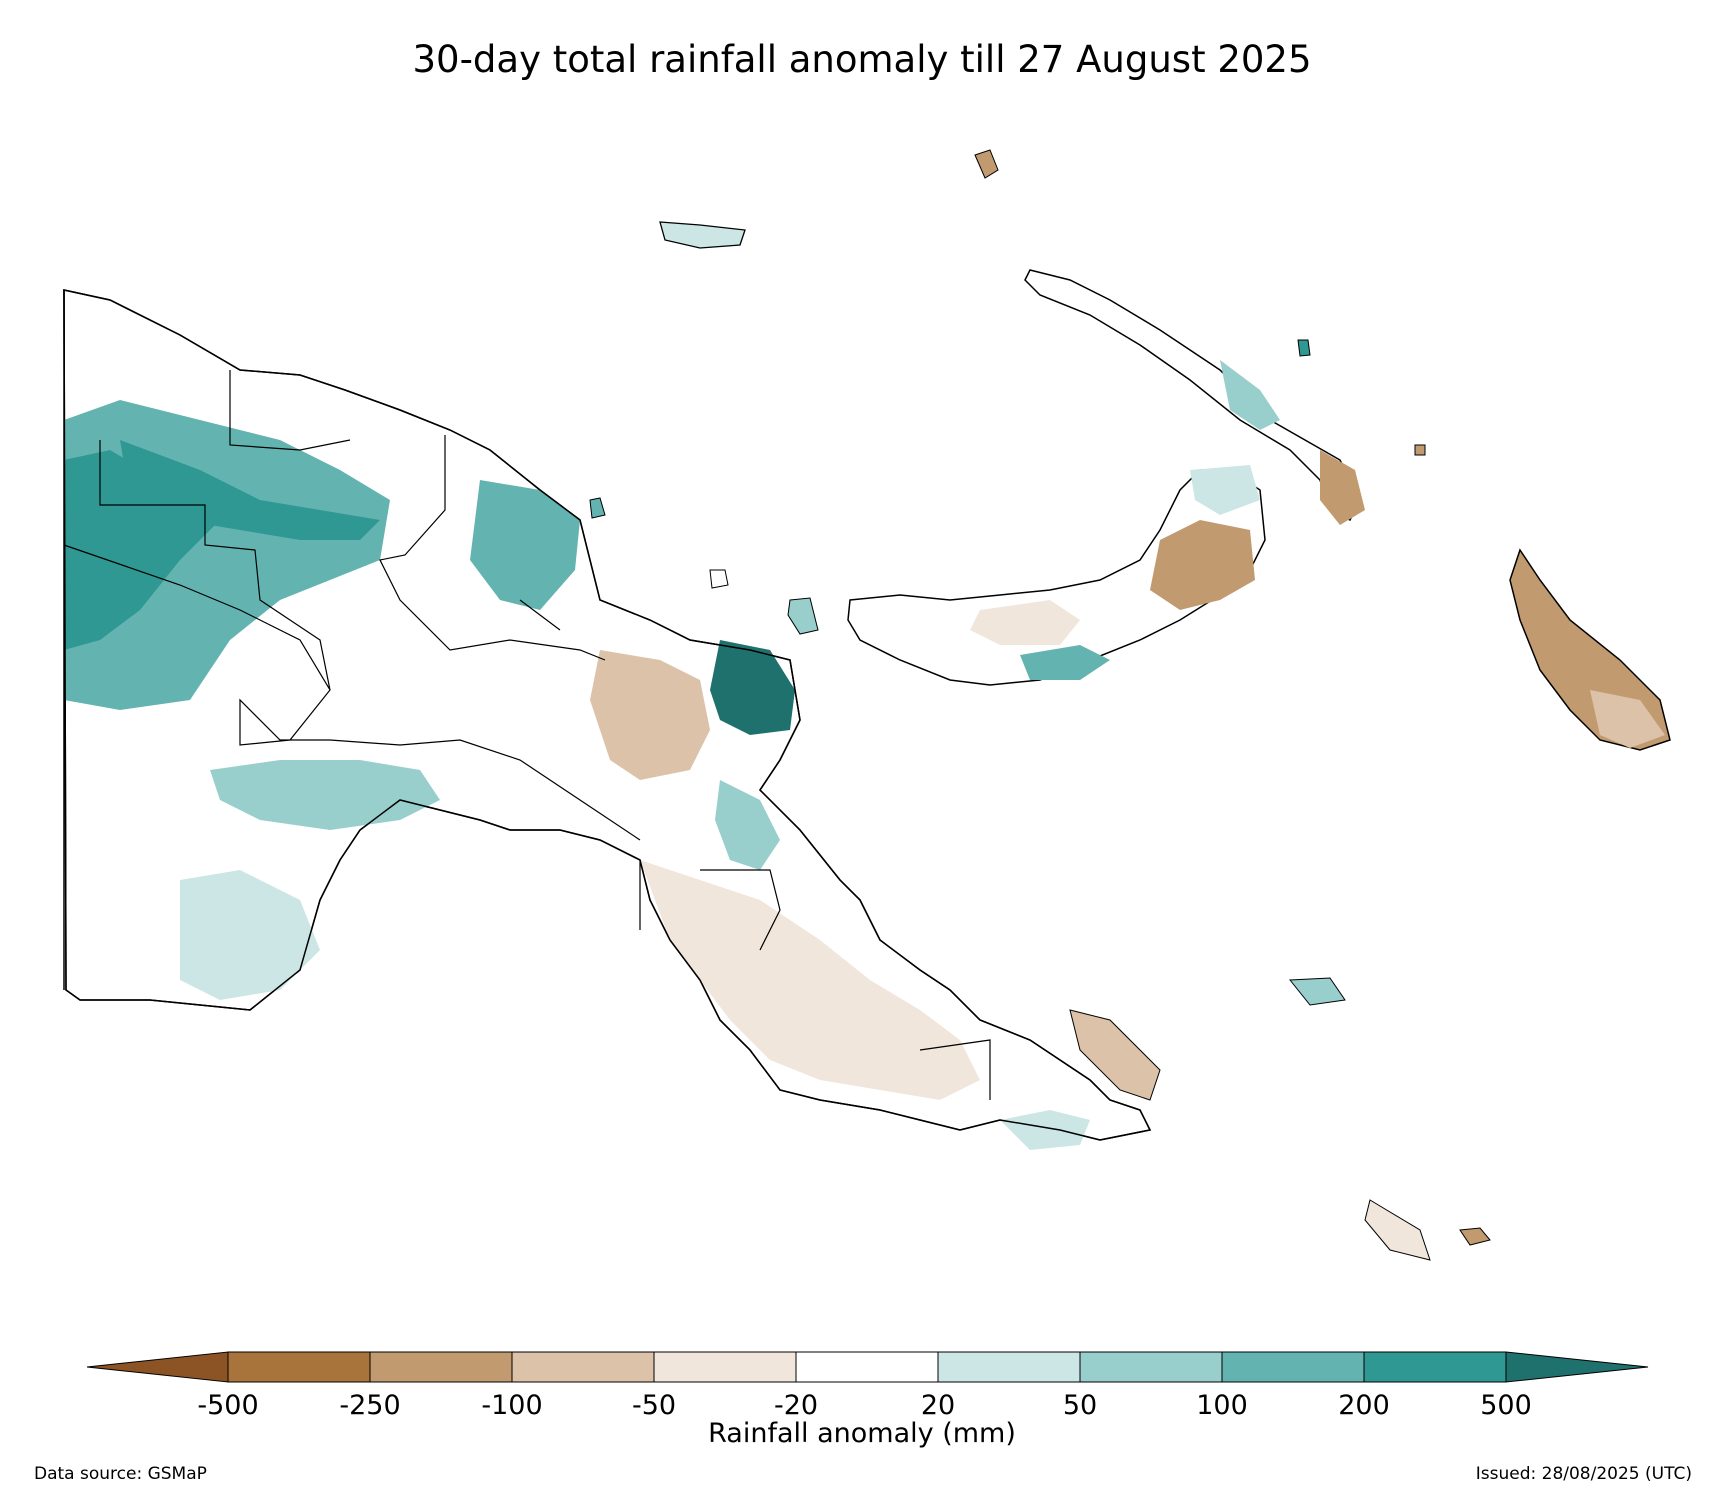 Image resolution: width=1724 pixels, height=1494 pixels. I want to click on anomaly-zone-new-britain-central, so click(1025, 622).